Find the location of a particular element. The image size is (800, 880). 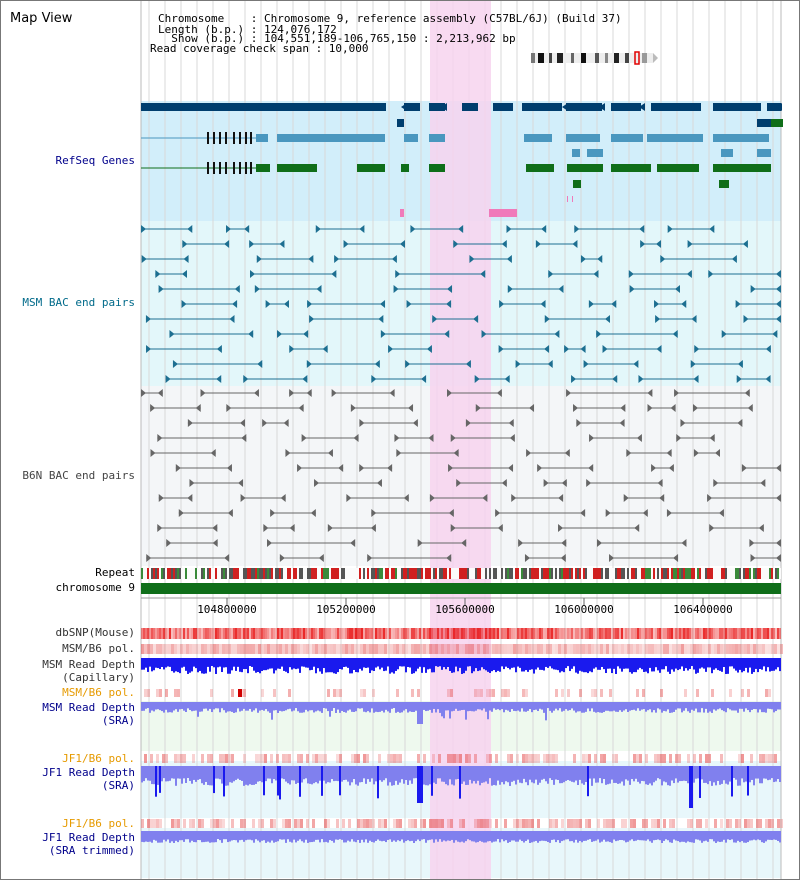

track-label-jf1-trimmed: JF1 Read Depth is located at coordinates (88, 837).